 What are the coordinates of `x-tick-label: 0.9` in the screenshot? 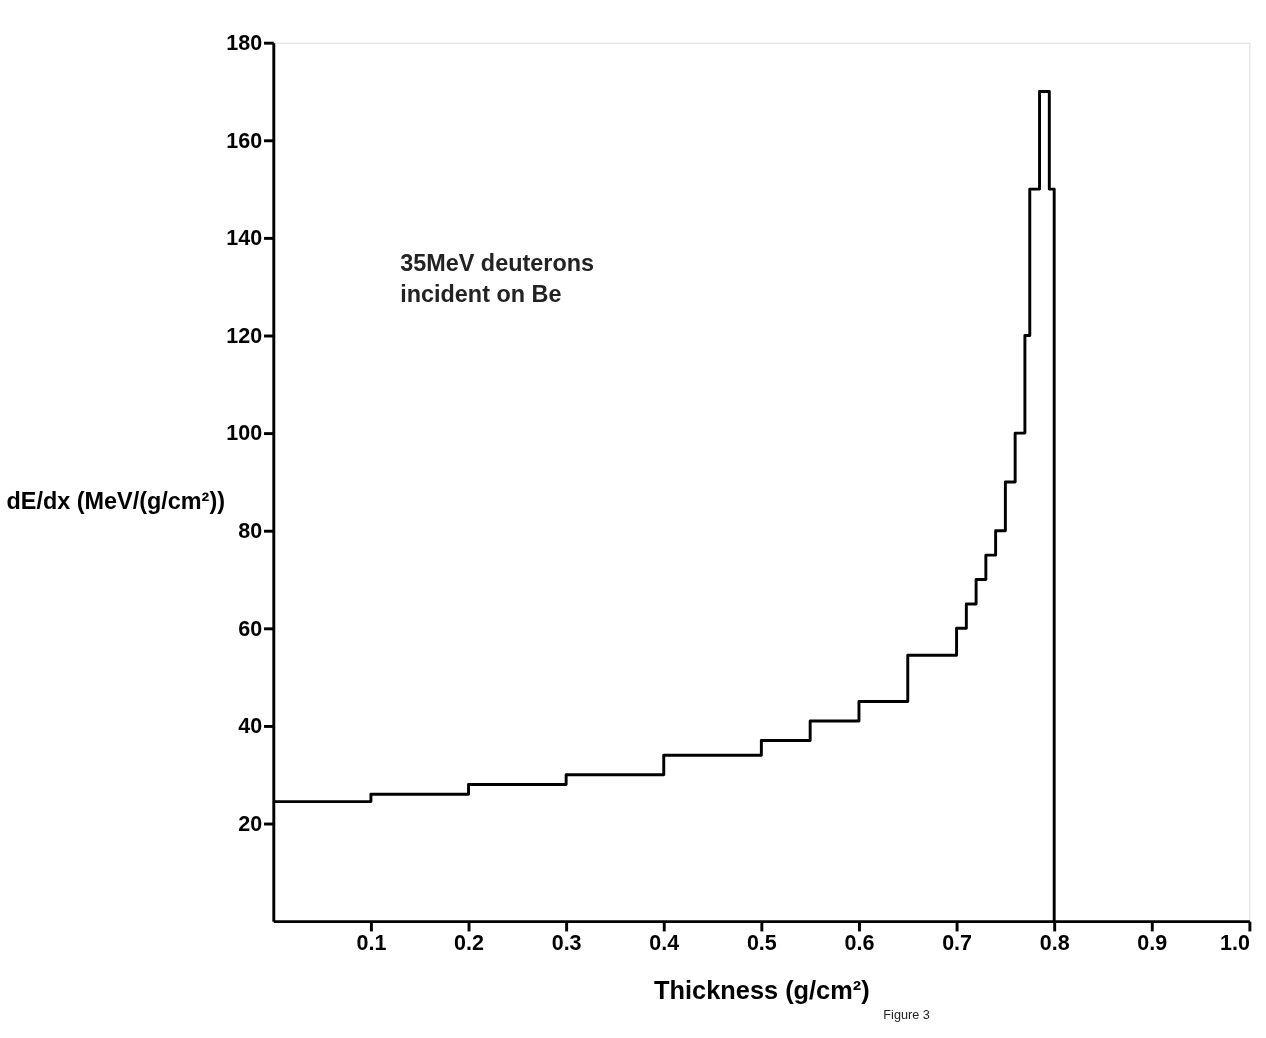 It's located at (1152, 942).